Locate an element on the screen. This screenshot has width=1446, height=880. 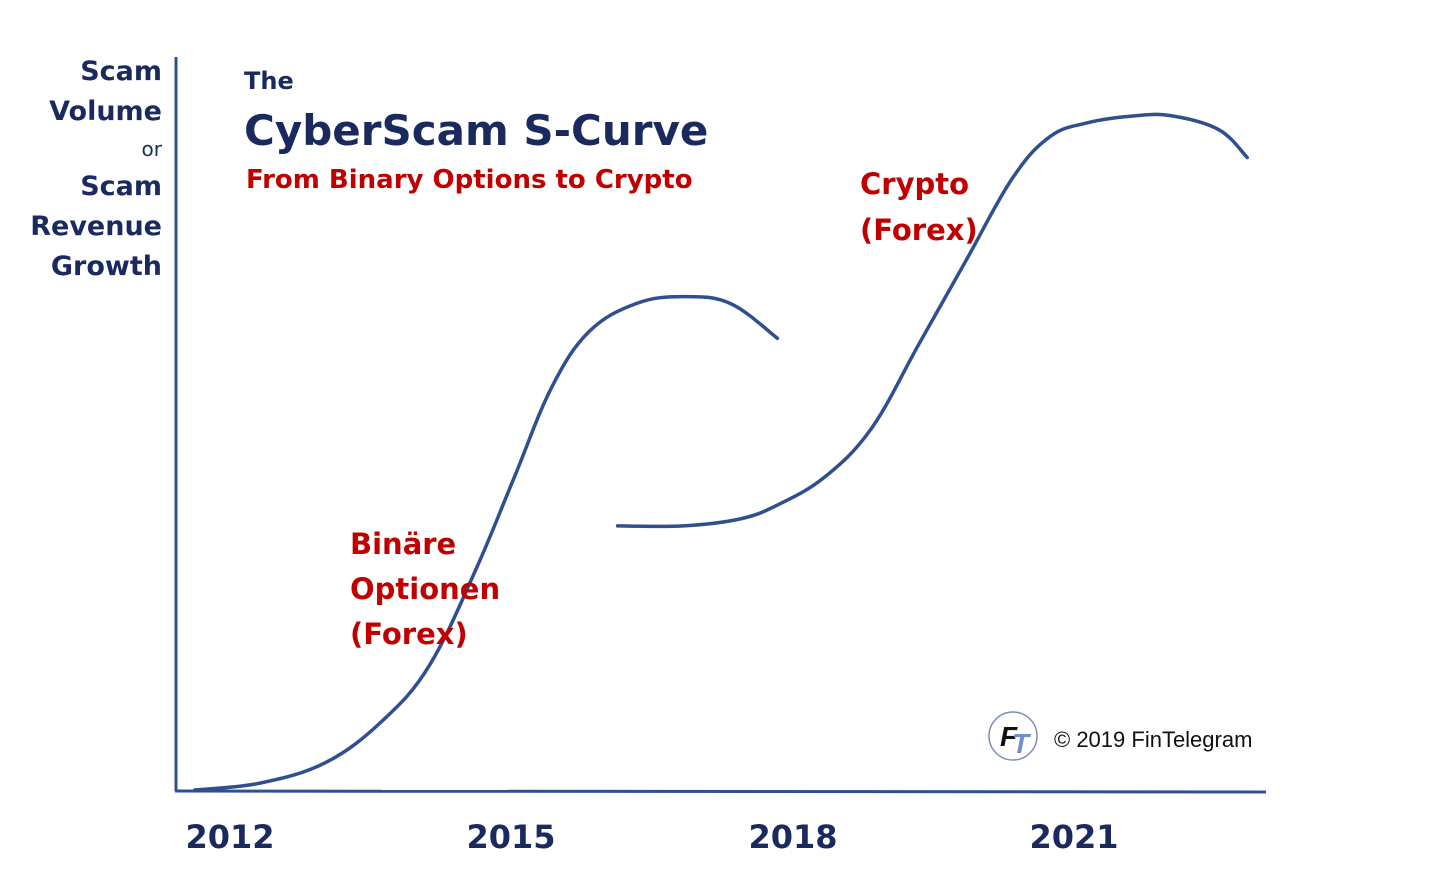
copyright-credit: © 2019 FinTelegram is located at coordinates (1153, 739).